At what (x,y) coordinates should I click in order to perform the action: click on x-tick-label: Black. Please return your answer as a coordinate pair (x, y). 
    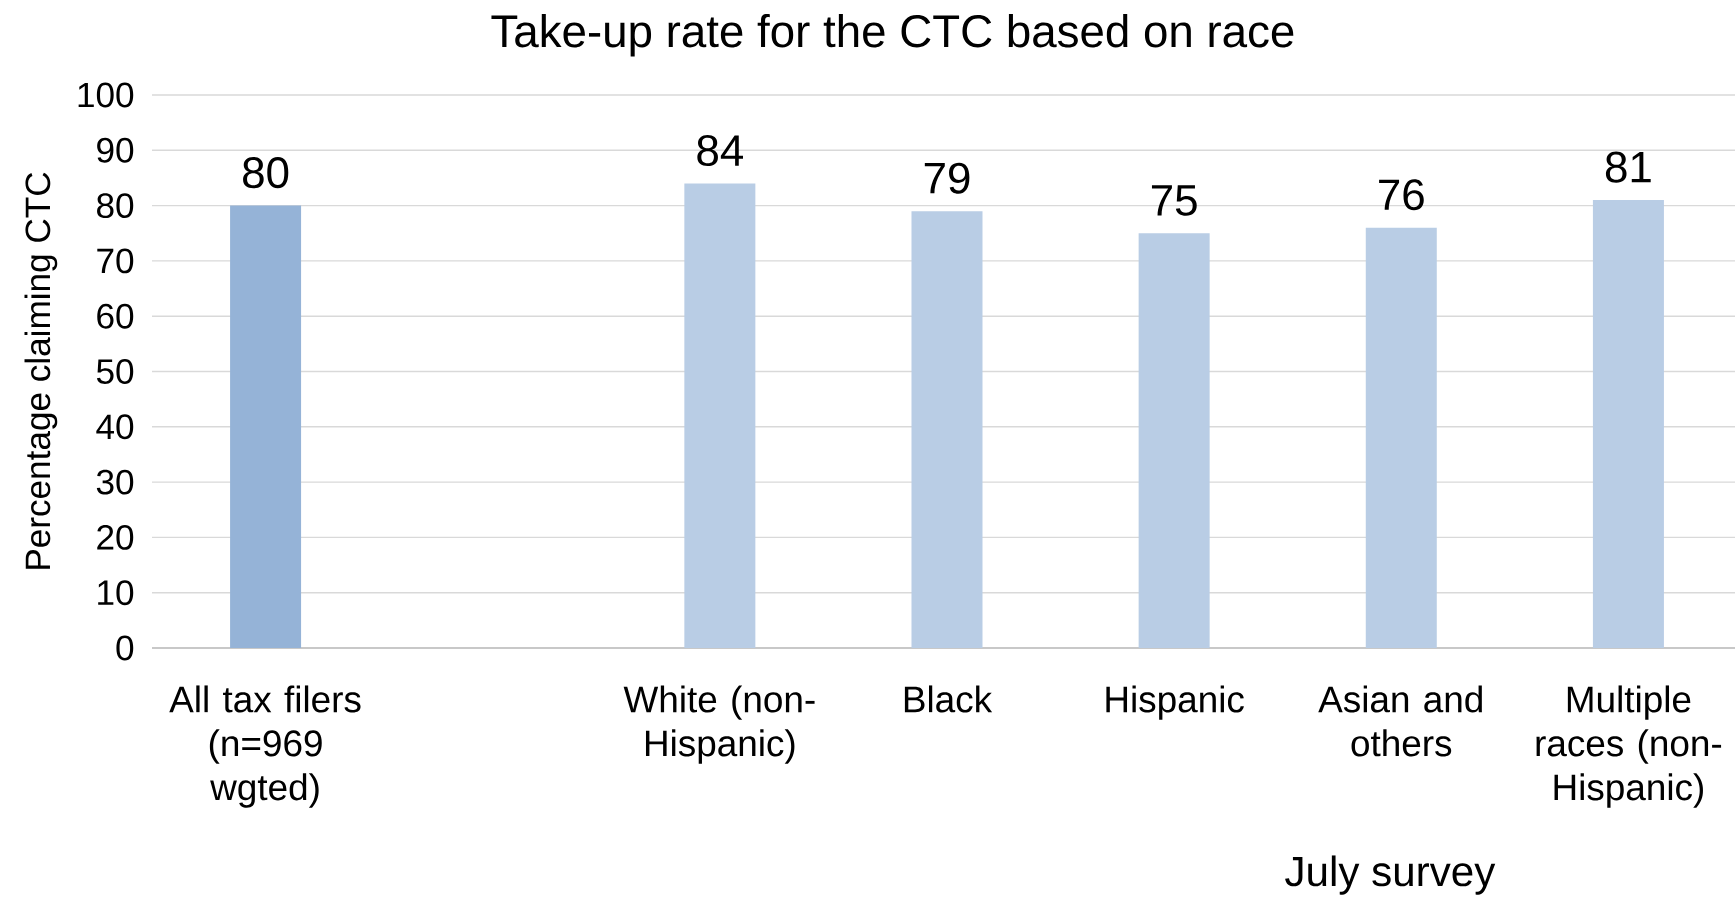
    Looking at the image, I should click on (948, 699).